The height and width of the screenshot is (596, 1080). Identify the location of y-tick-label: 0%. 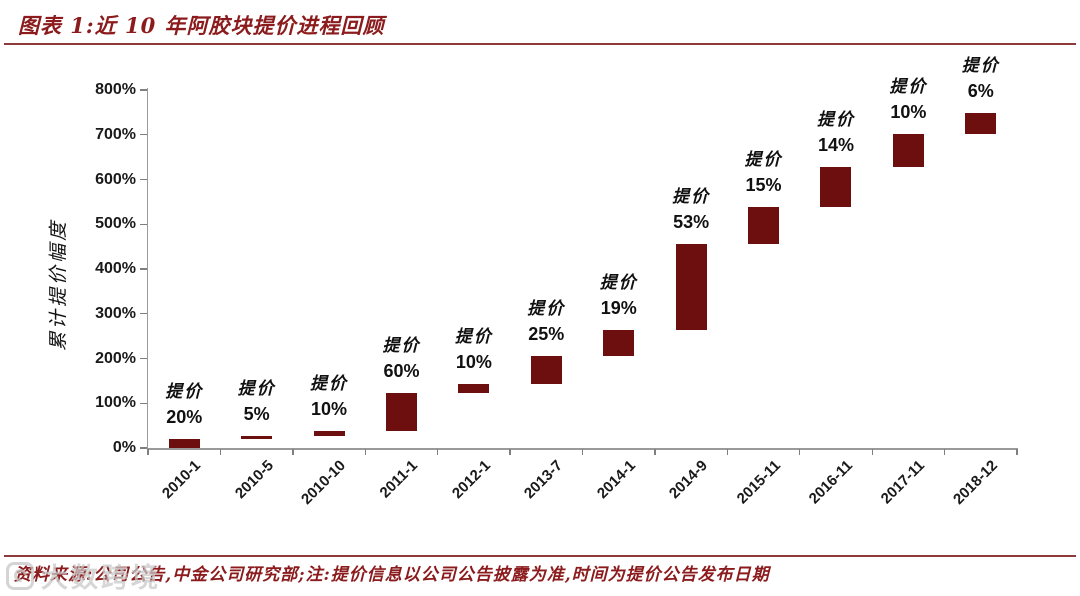
(124, 447).